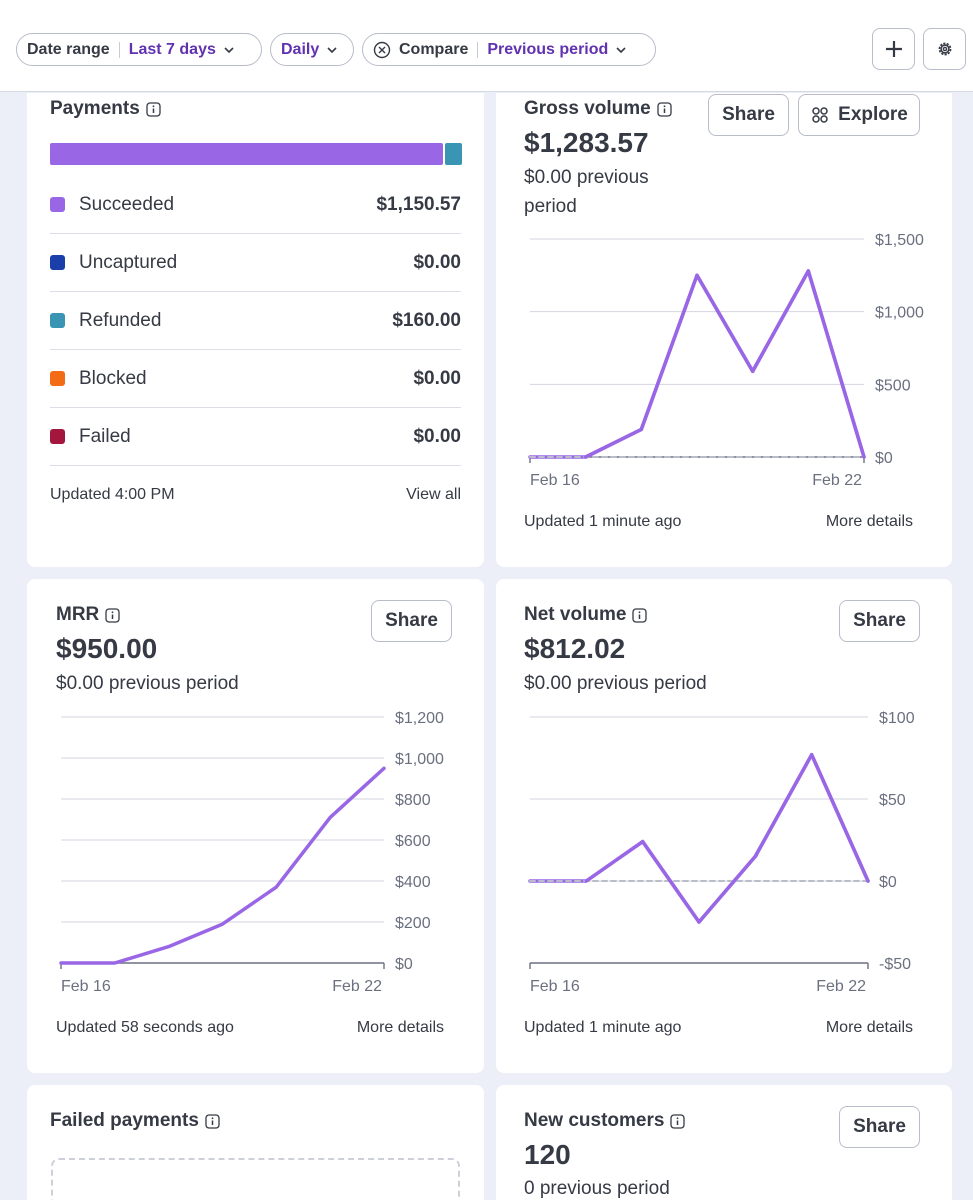 The width and height of the screenshot is (973, 1200). I want to click on new-customers-title: New customers, so click(605, 1121).